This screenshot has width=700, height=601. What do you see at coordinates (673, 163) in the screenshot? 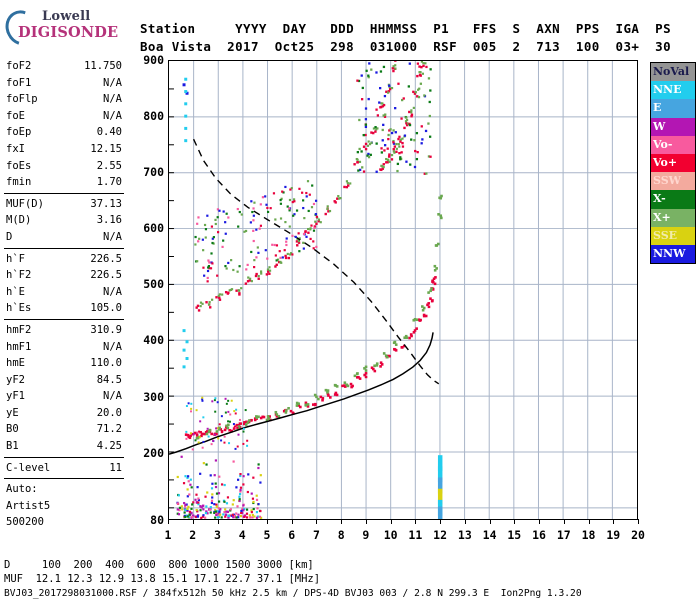
I see `legend-item-vo: Vo+` at bounding box center [673, 163].